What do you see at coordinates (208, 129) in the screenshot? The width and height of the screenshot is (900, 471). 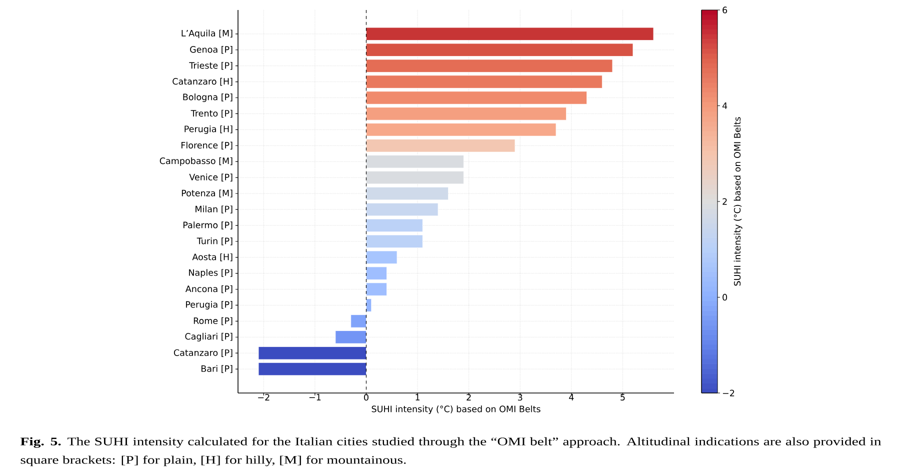 I see `y-tick-label: Perugia [H]` at bounding box center [208, 129].